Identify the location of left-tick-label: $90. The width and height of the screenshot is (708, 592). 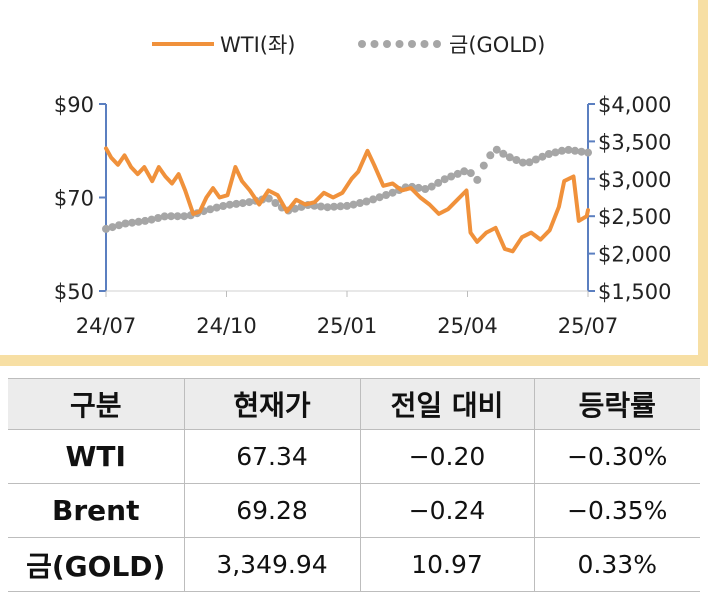
(74, 105).